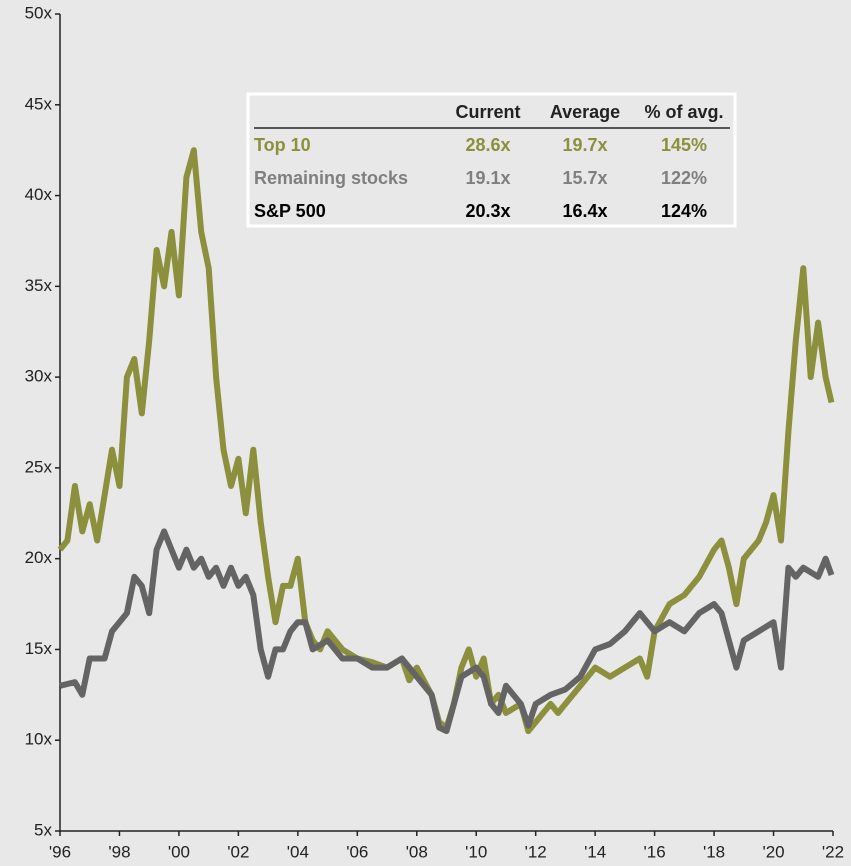  What do you see at coordinates (331, 178) in the screenshot?
I see `table-row-label: Remaining stocks` at bounding box center [331, 178].